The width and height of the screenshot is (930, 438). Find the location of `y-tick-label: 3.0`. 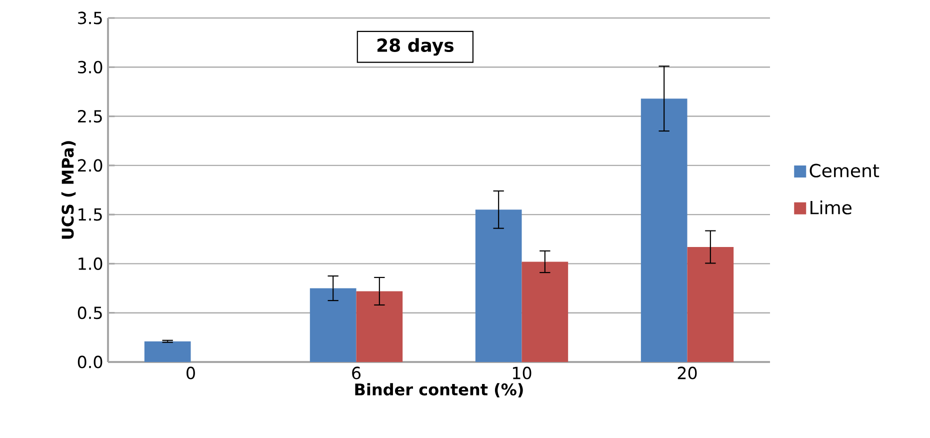

y-tick-label: 3.0 is located at coordinates (90, 67).